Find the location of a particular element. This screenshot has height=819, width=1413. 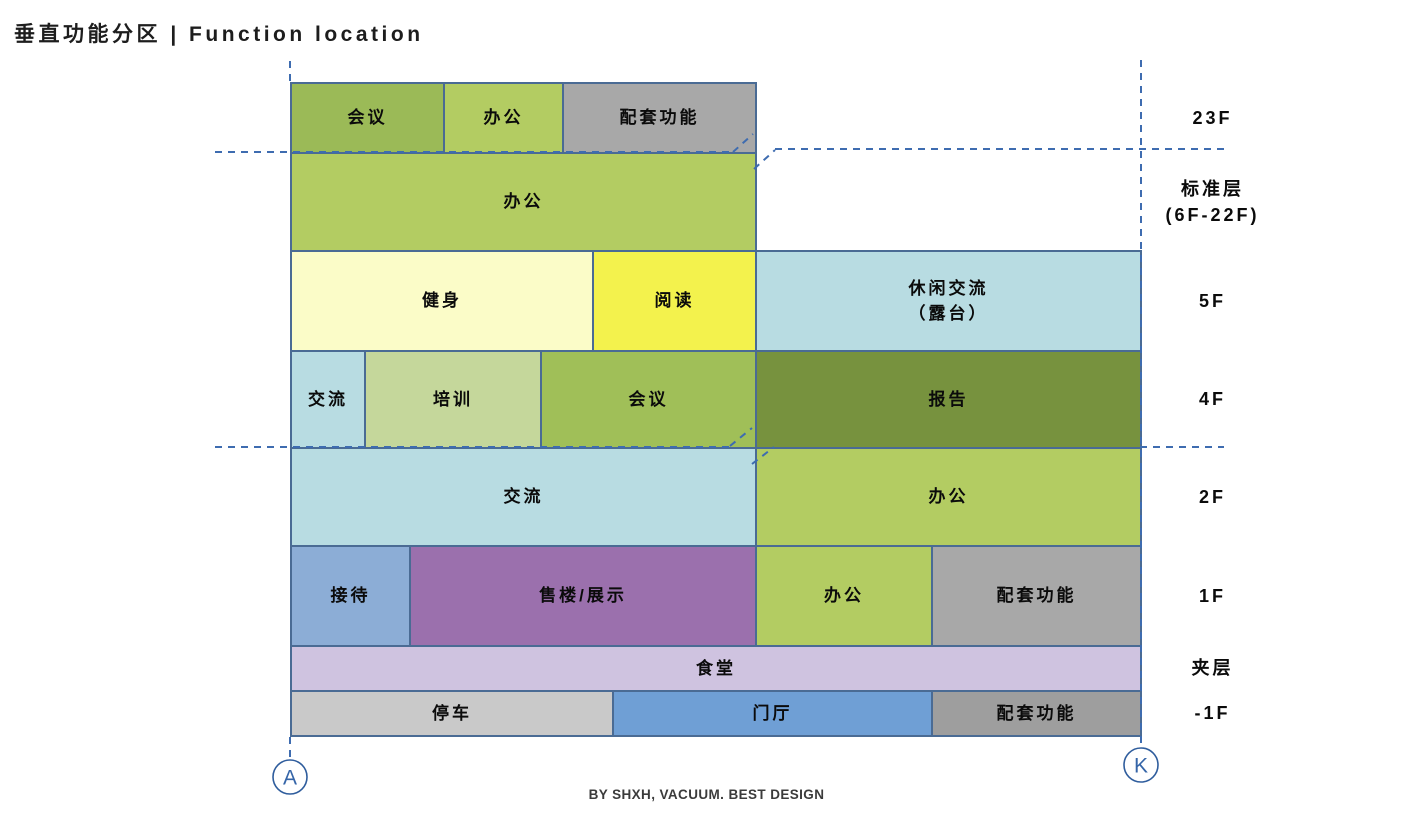

function-block: 门厅 is located at coordinates (772, 713).